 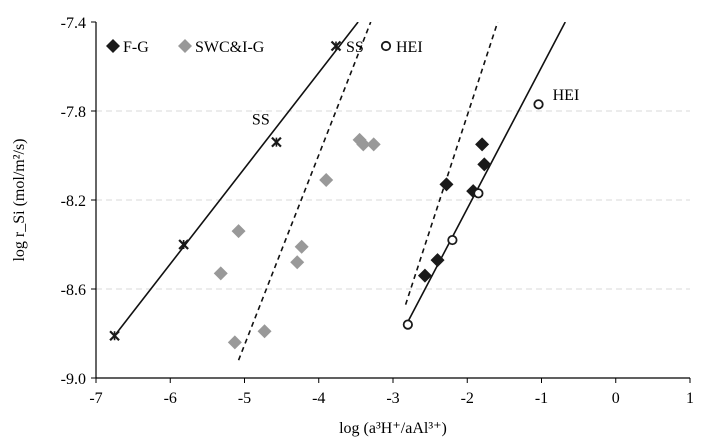 I want to click on x-tick-label: -6, so click(x=170, y=398).